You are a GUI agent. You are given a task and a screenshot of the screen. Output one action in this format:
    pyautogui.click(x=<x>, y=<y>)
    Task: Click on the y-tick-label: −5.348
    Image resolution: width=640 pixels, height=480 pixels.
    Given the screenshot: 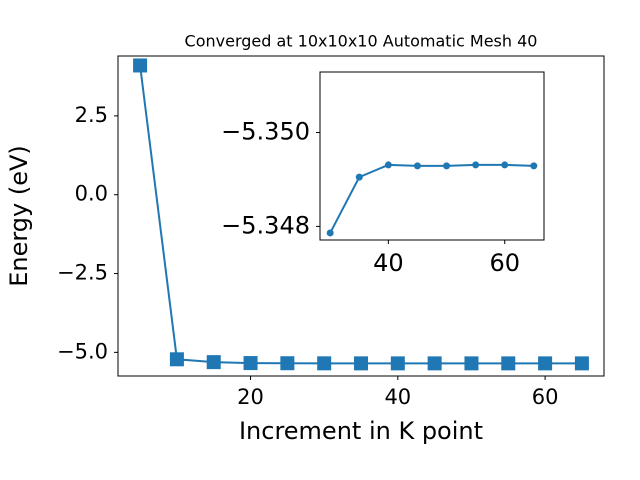 What is the action you would take?
    pyautogui.click(x=265, y=225)
    